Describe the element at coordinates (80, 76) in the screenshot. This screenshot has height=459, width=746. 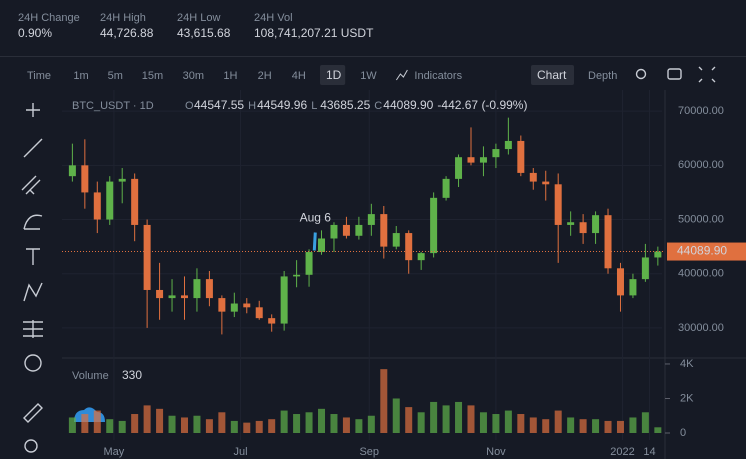
I see `interval-button: 1m` at that location.